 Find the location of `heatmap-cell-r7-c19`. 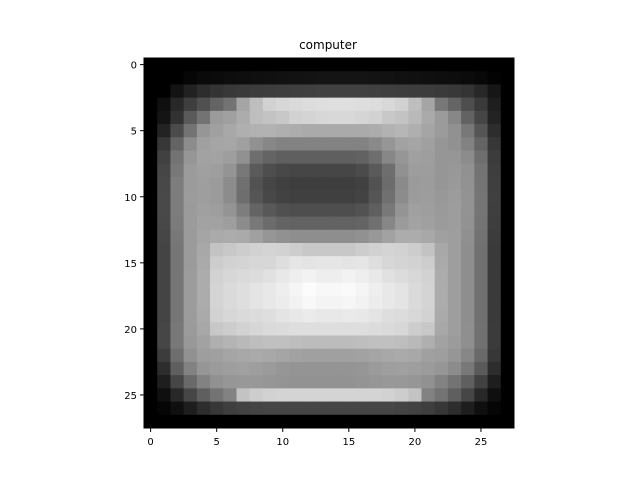

heatmap-cell-r7-c19 is located at coordinates (402, 157).